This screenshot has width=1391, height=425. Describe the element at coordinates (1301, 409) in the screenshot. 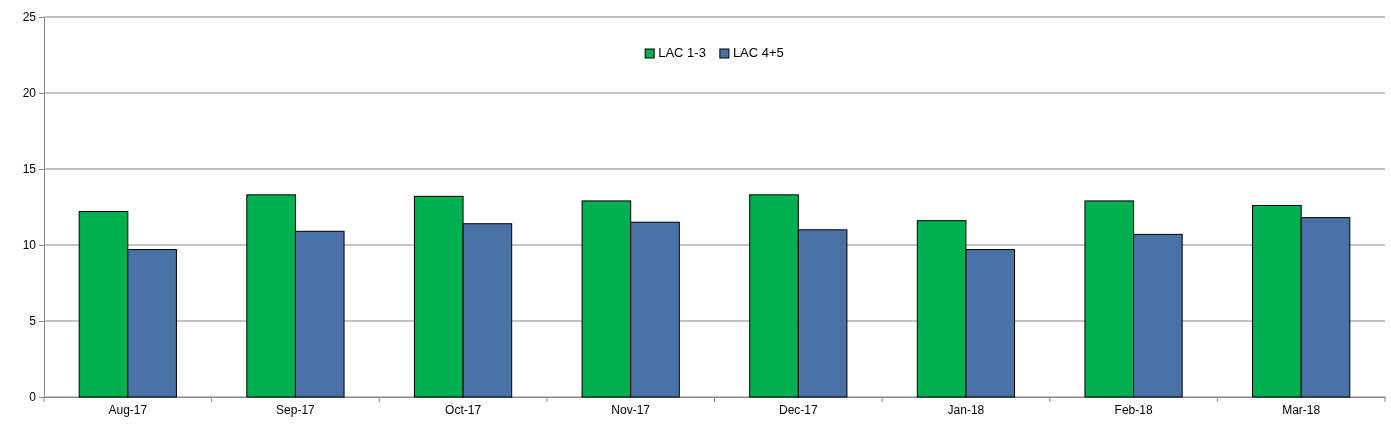

I see `x-tick-label: Mar-18` at that location.